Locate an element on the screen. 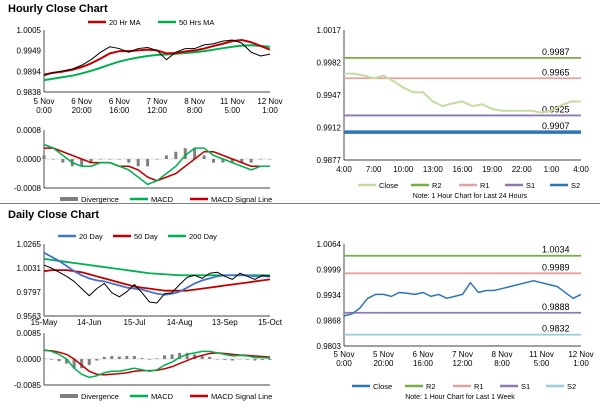 This screenshot has width=600, height=413. hourly-price-close-line is located at coordinates (157, 58).